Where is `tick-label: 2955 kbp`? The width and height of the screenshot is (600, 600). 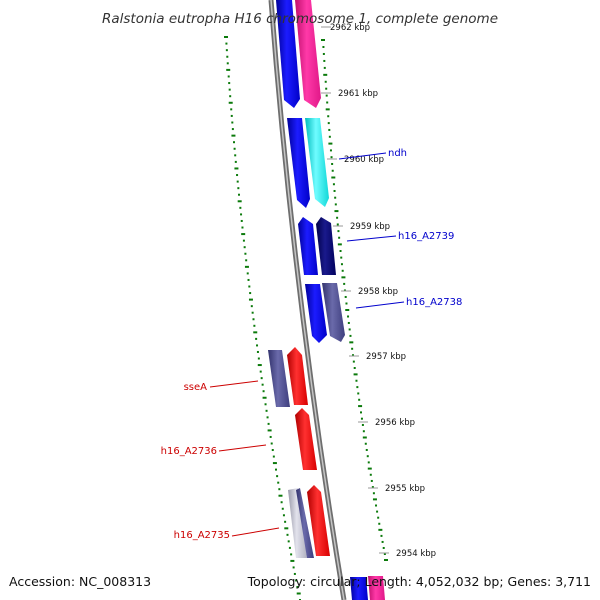
tick-label: 2955 kbp is located at coordinates (405, 489).